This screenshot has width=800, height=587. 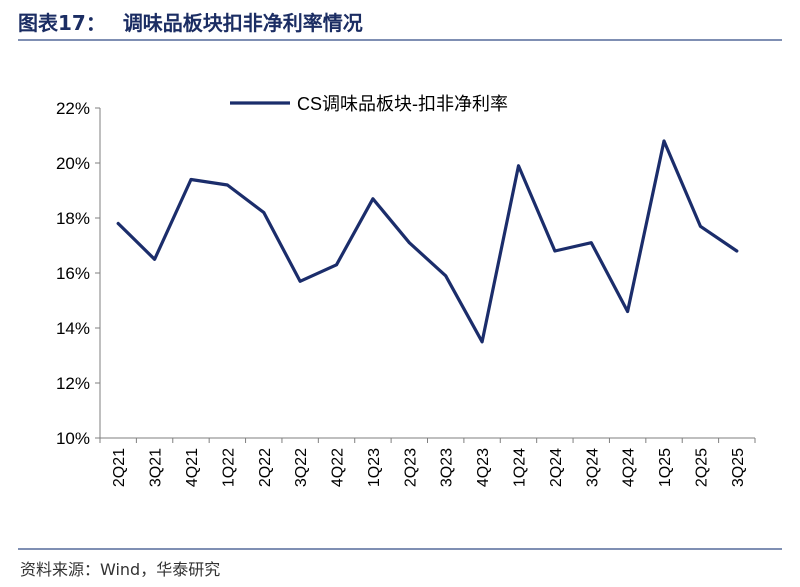 I want to click on source-note: 资料来源：Wind，华泰研究, so click(x=120, y=569).